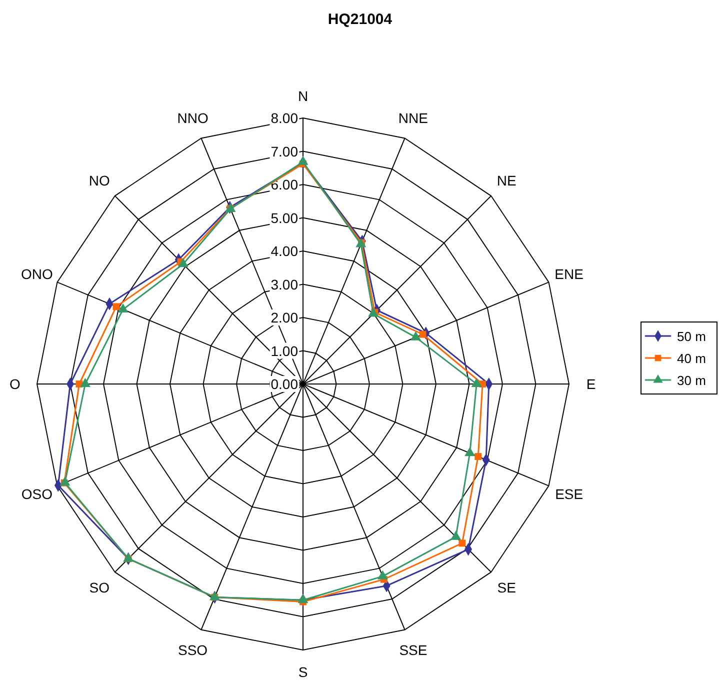  Describe the element at coordinates (284, 251) in the screenshot. I see `y-tick-label: 4.00` at that location.